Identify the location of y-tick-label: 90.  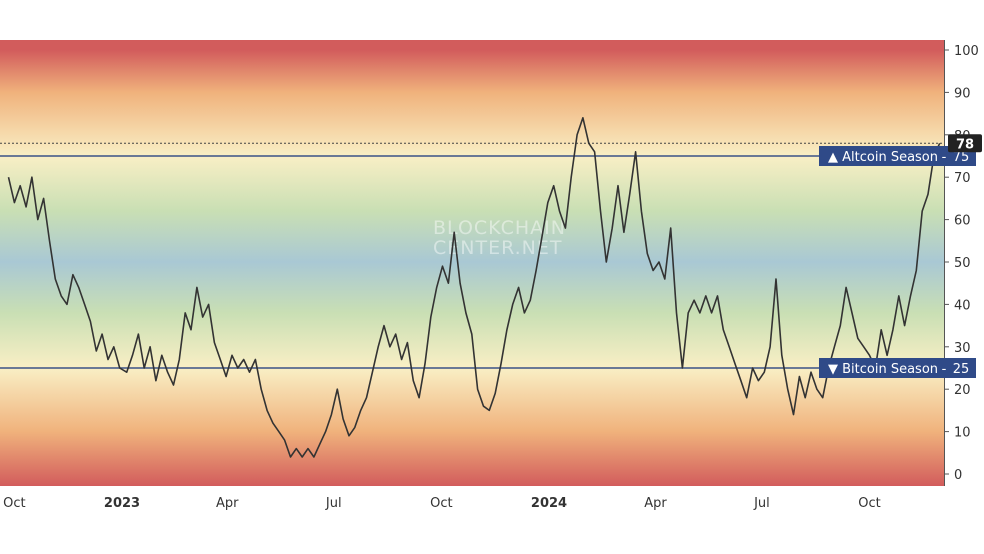
(962, 93).